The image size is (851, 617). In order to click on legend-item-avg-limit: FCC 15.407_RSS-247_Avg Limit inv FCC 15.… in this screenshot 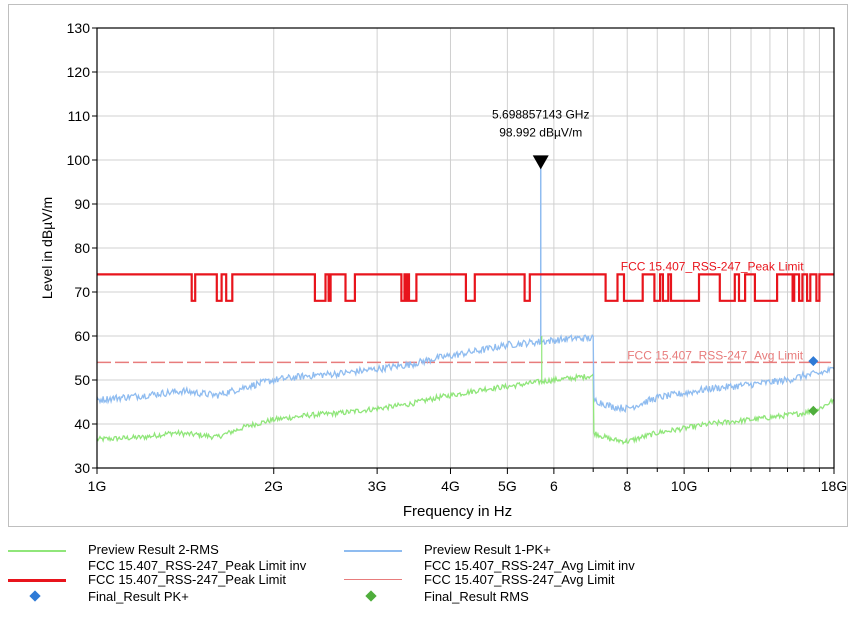, I will do `click(489, 573)`.